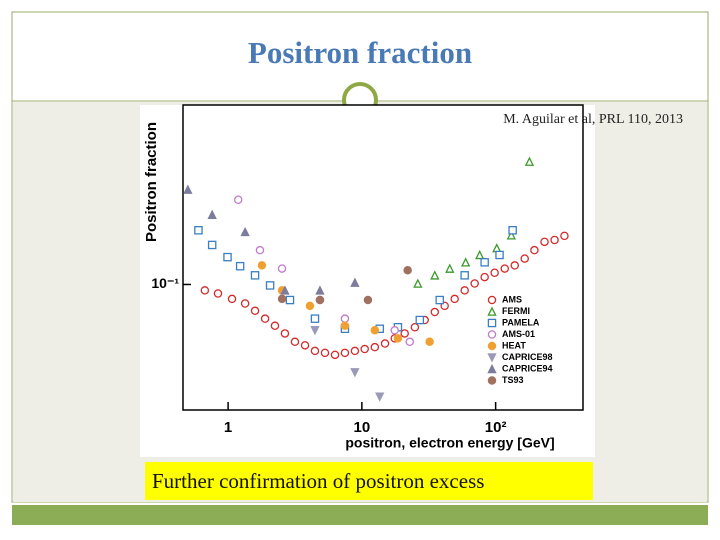 This screenshot has width=720, height=540. I want to click on x-axis-title: positron, electron energy [GeV], so click(449, 443).